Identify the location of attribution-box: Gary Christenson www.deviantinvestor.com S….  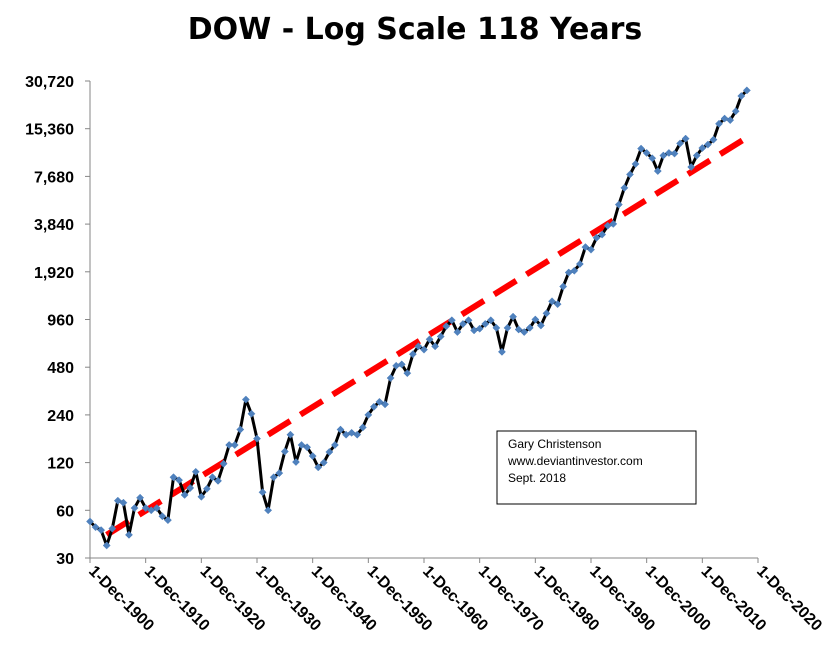
(596, 467).